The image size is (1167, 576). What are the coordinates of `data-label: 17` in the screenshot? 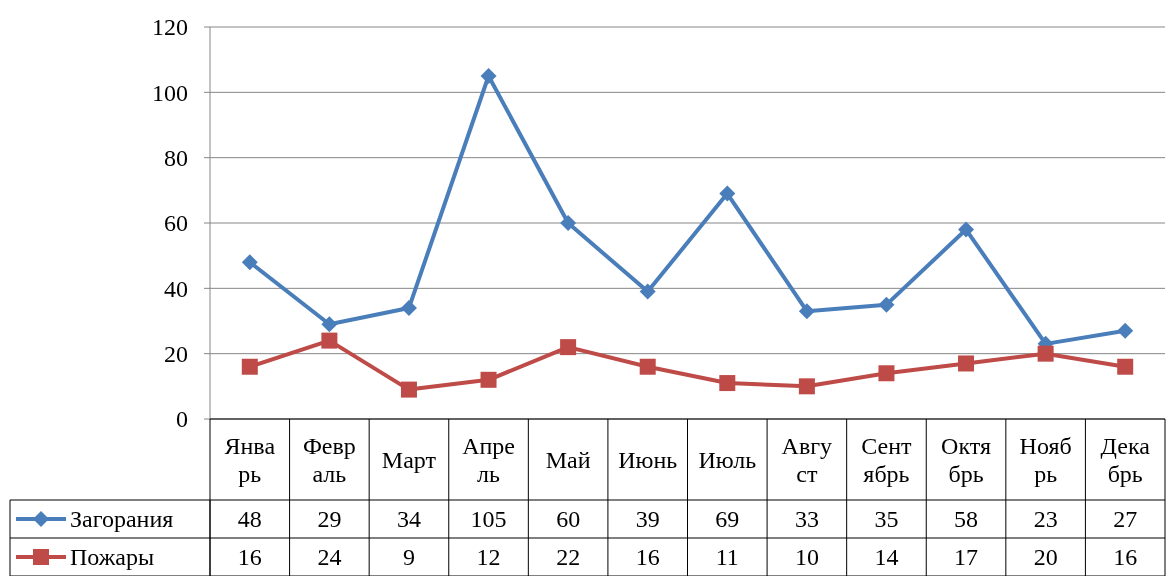 It's located at (966, 557).